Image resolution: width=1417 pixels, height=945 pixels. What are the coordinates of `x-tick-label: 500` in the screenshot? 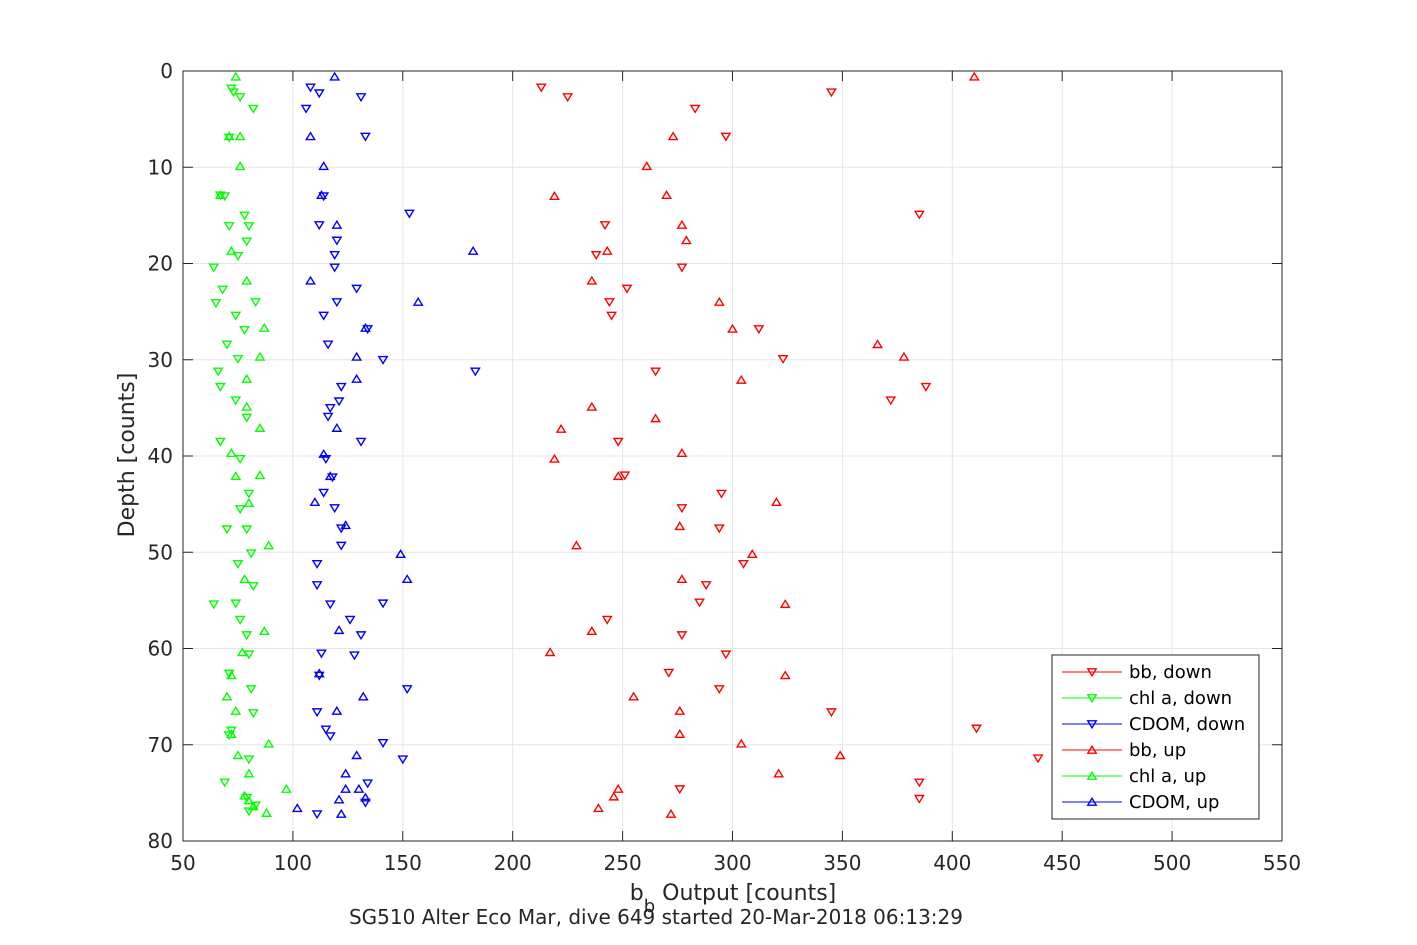 It's located at (1172, 863).